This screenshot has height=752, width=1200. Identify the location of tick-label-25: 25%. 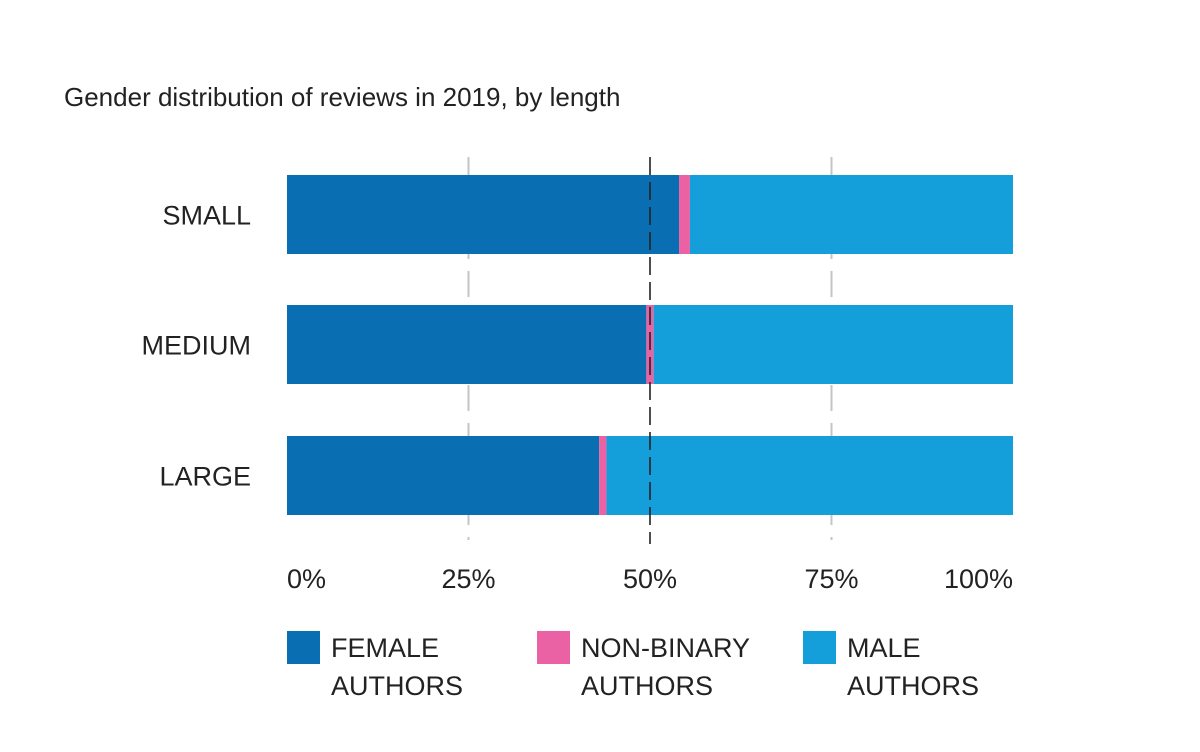
(468, 579).